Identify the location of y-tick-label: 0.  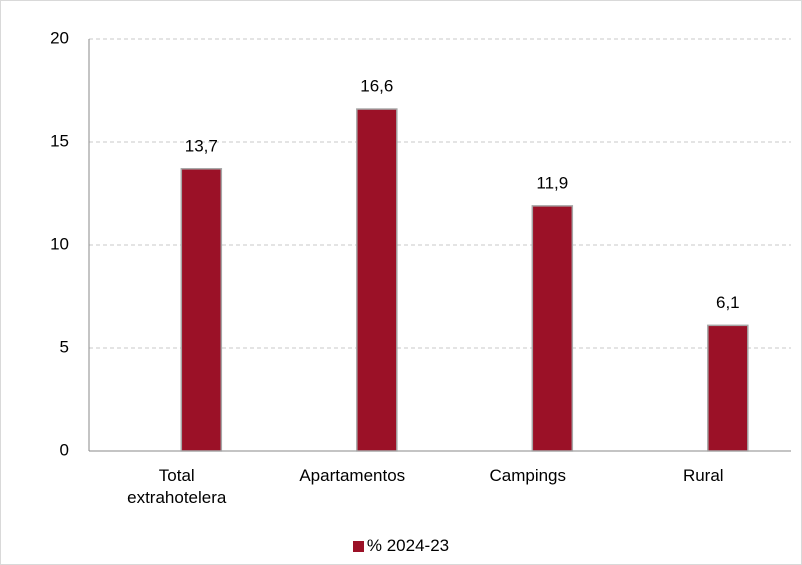
(64, 449).